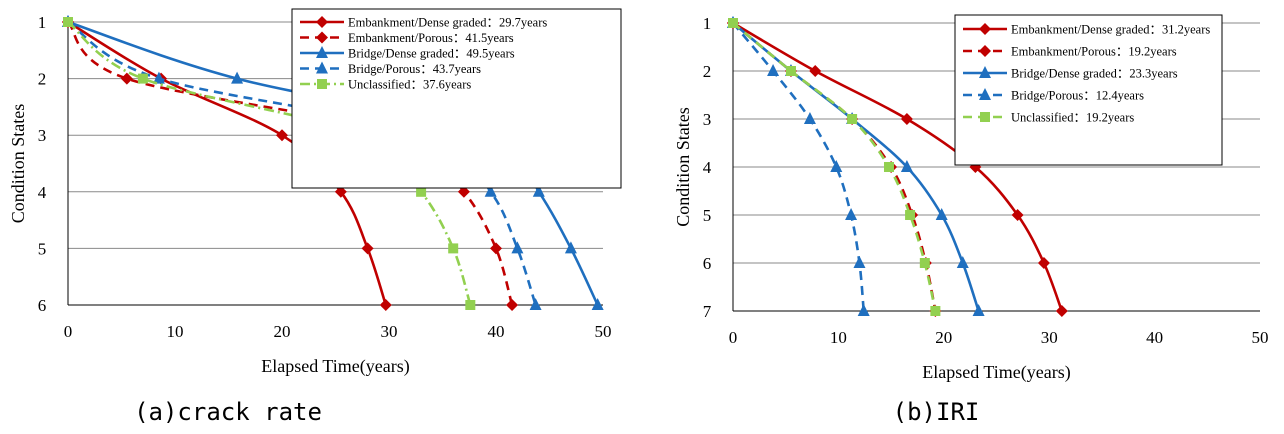 The image size is (1284, 434). What do you see at coordinates (1072, 118) in the screenshot?
I see `legend-entry-label: Unclassified：19.2years` at bounding box center [1072, 118].